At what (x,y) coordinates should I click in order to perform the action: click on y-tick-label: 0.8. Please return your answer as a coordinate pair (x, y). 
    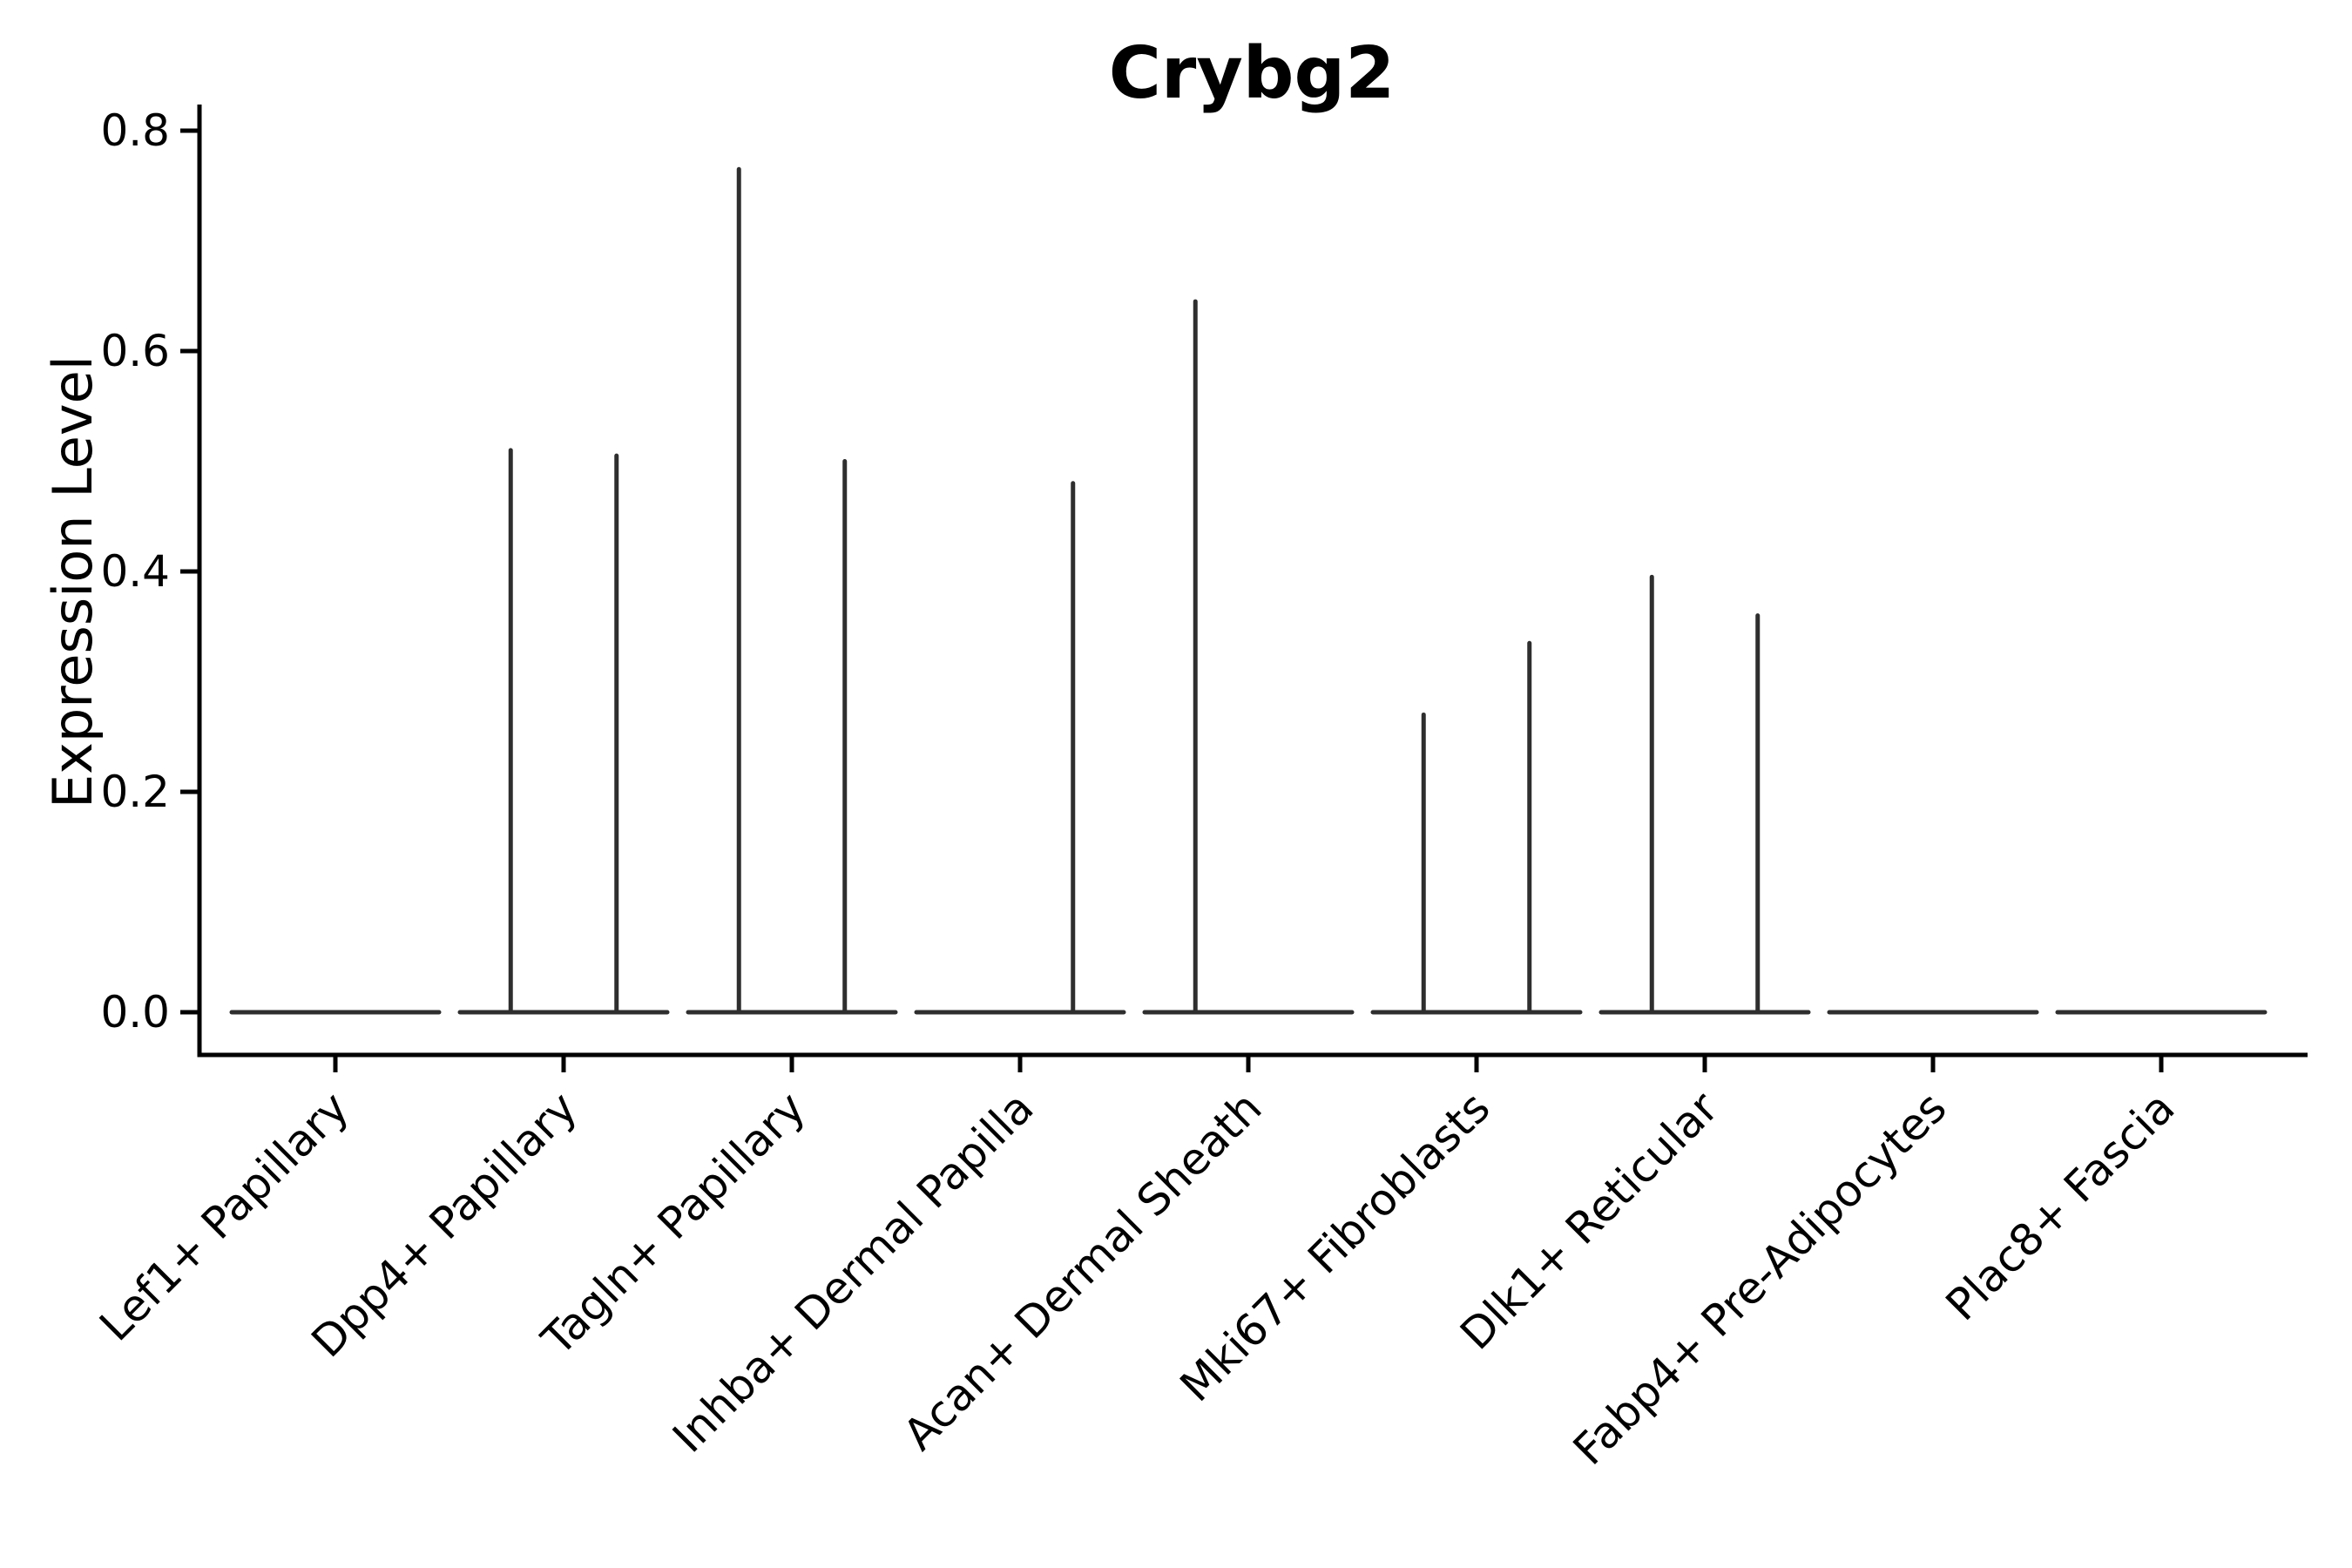
    Looking at the image, I should click on (135, 130).